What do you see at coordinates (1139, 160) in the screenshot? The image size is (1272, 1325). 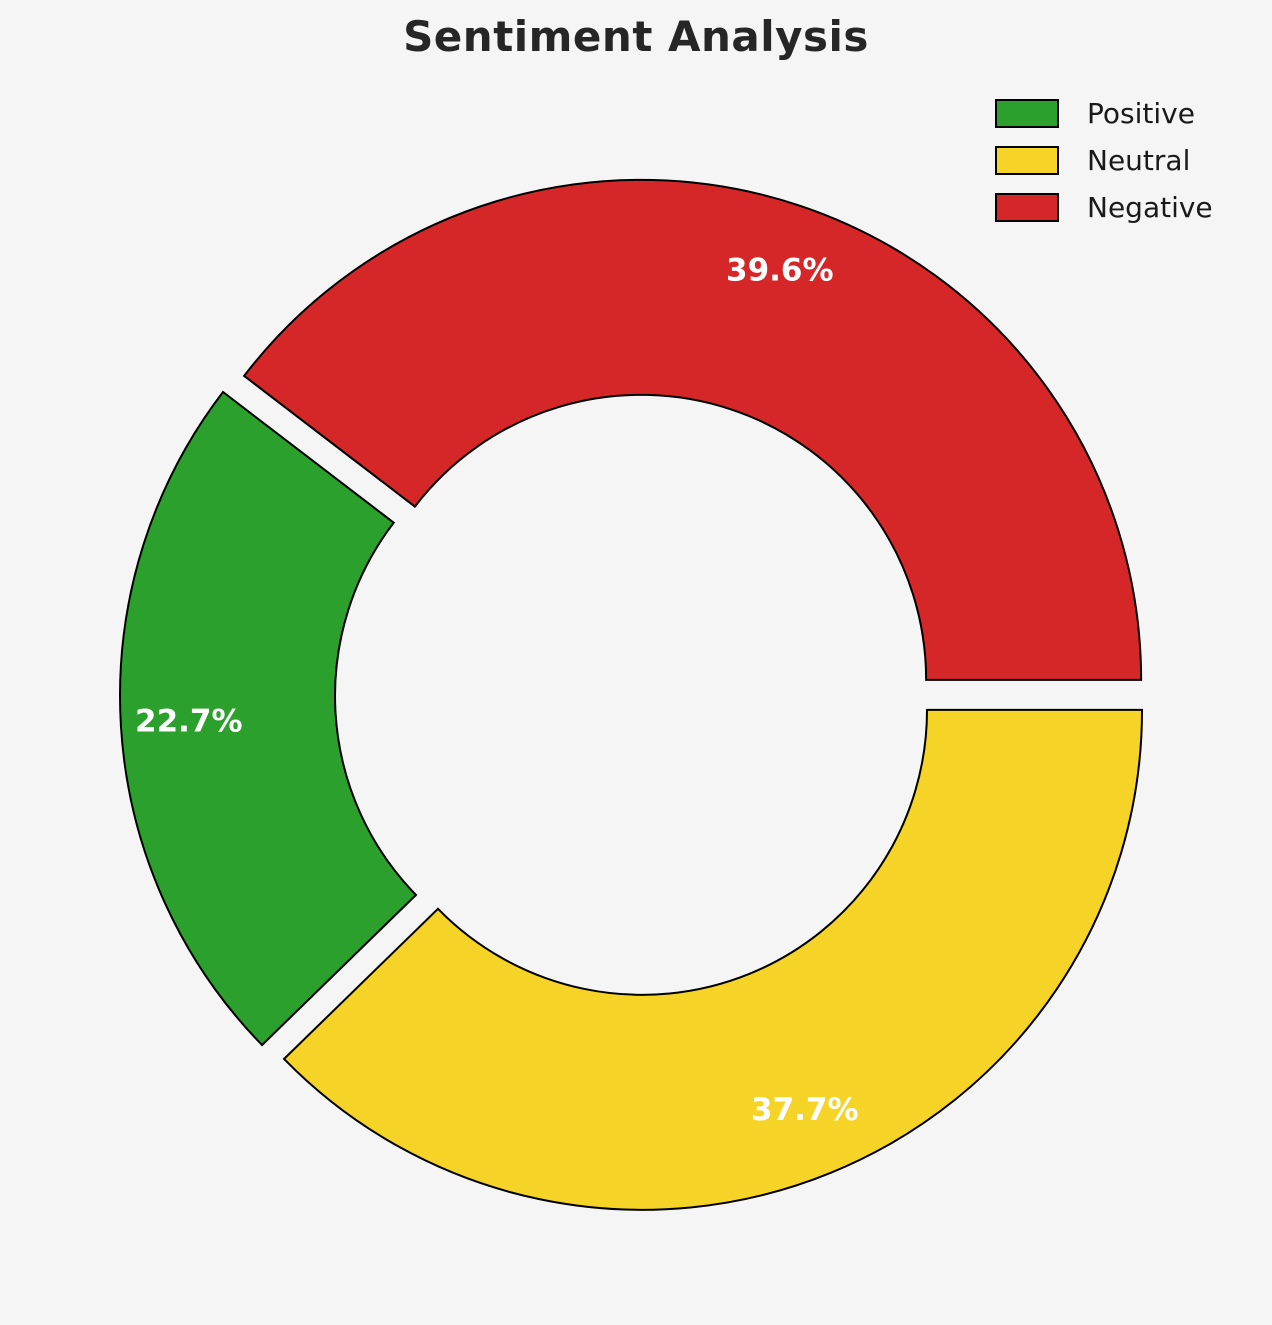 I see `legend-label-neutral: Neutral` at bounding box center [1139, 160].